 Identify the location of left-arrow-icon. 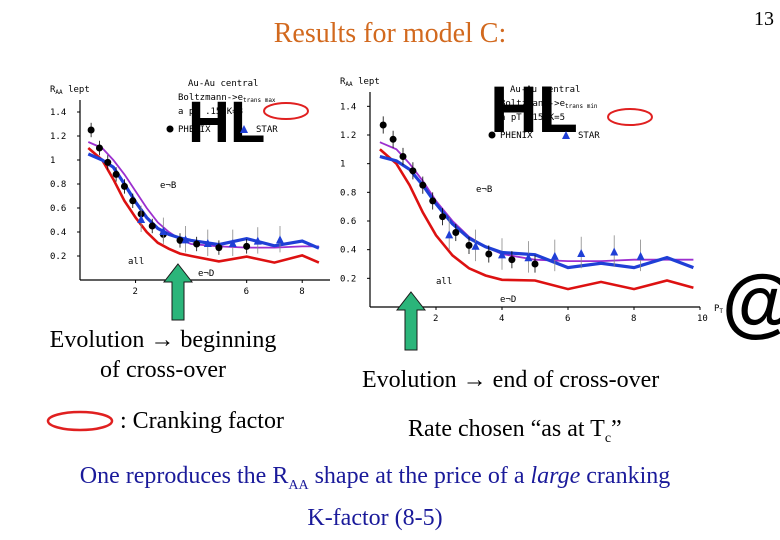
(178, 292).